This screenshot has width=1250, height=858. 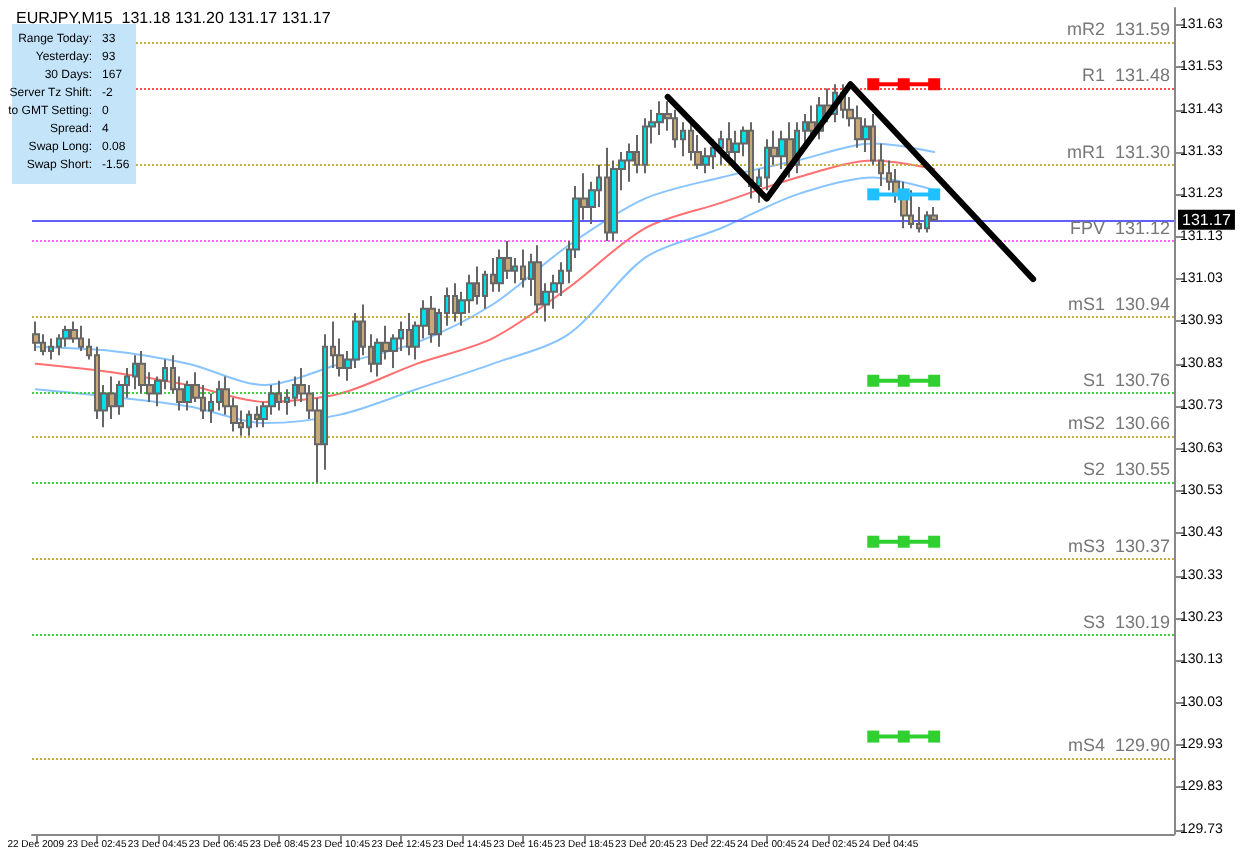 What do you see at coordinates (1126, 380) in the screenshot?
I see `ref-line-label: S1 130.76` at bounding box center [1126, 380].